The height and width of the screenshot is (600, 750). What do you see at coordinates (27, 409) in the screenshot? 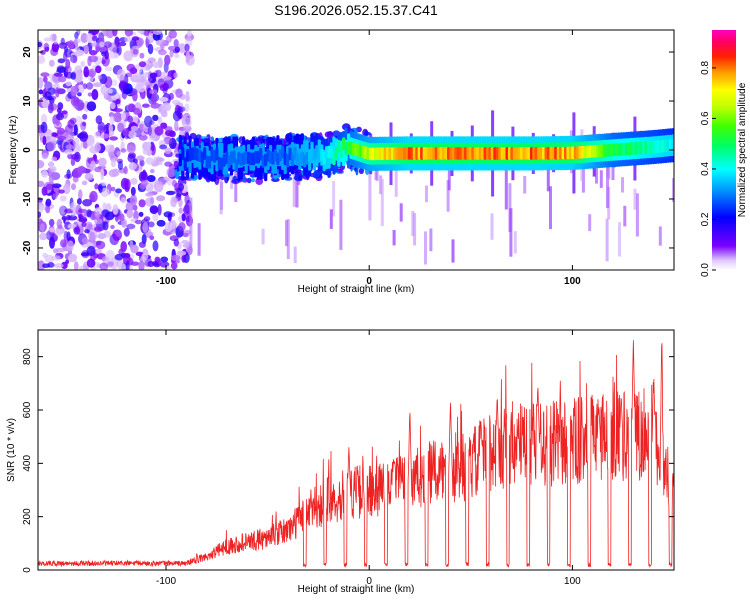
I see `snr-y-tick-label: 600` at bounding box center [27, 409].